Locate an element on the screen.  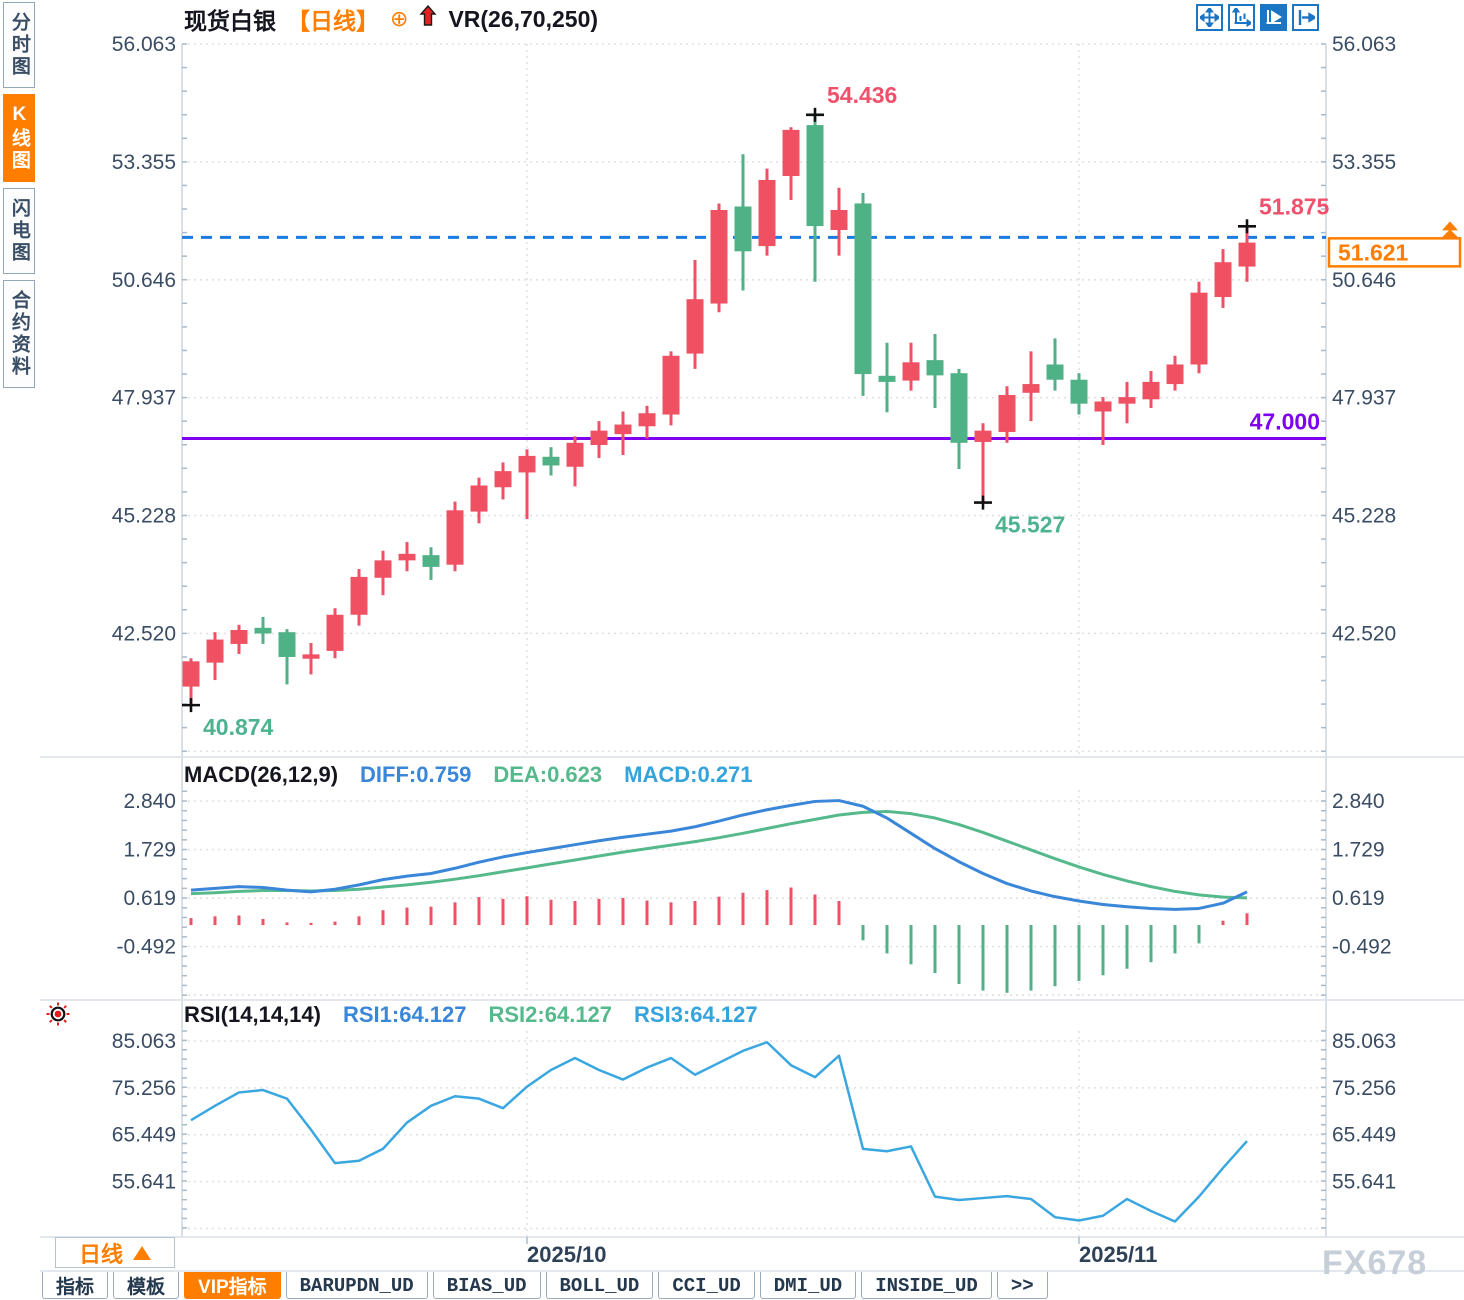
period-selector-button: 日线 is located at coordinates (115, 1252).